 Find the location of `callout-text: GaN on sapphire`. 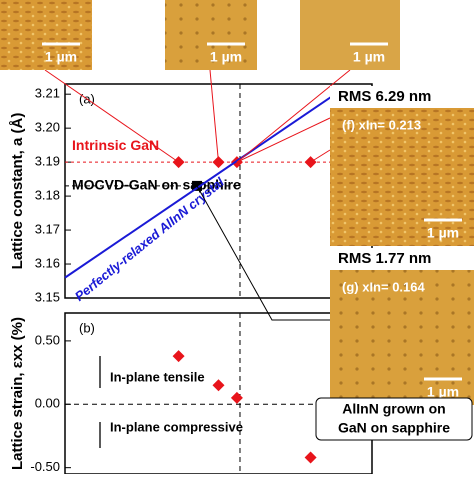

callout-text: GaN on sapphire is located at coordinates (394, 428).